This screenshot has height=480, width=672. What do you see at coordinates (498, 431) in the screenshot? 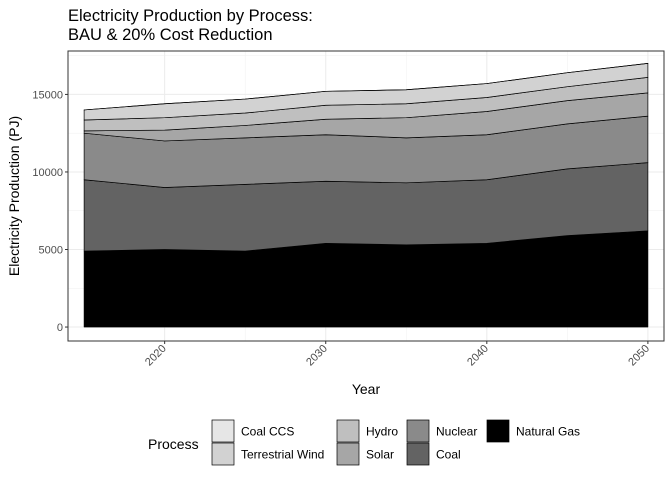
I see `legend-key-natural-gas` at bounding box center [498, 431].